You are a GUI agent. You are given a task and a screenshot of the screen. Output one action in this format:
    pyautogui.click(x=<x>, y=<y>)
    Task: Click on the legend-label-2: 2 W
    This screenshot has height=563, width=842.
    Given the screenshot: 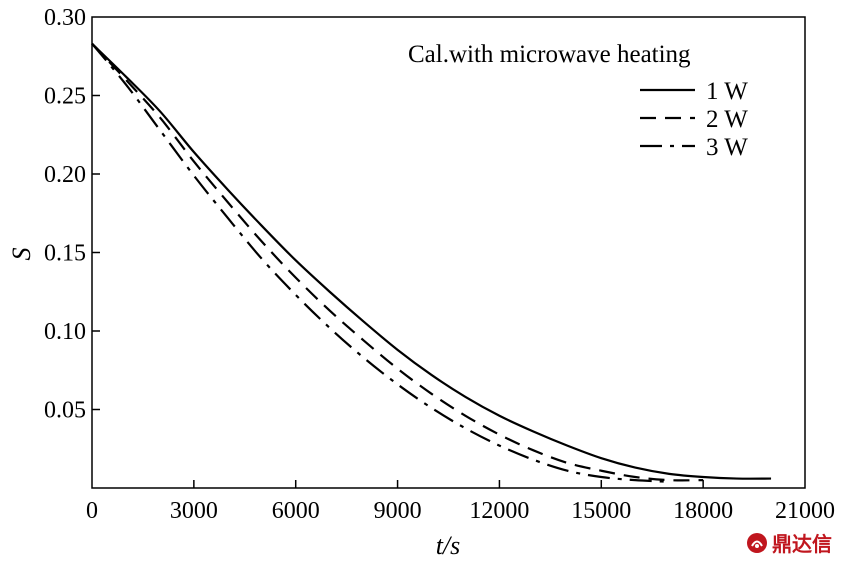 What is the action you would take?
    pyautogui.click(x=727, y=119)
    